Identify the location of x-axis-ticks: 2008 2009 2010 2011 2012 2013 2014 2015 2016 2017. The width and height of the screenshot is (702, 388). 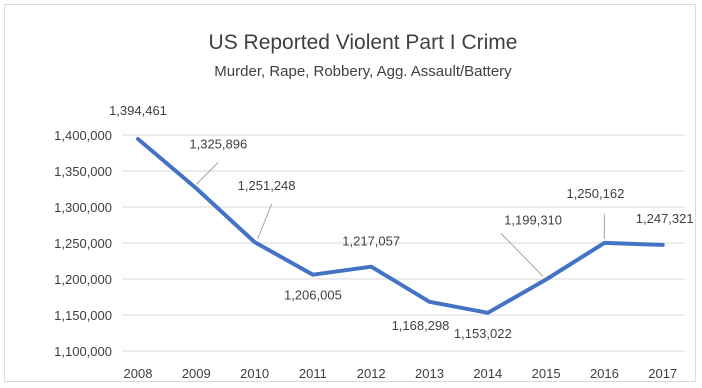
(401, 373).